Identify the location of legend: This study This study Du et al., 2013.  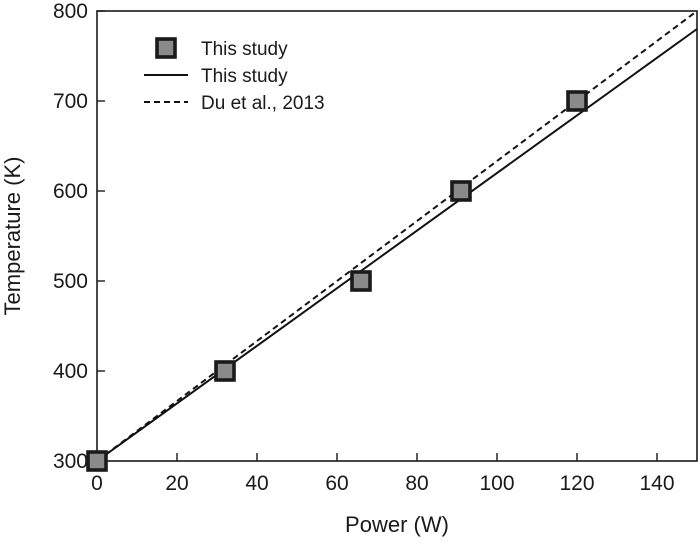
(234, 75).